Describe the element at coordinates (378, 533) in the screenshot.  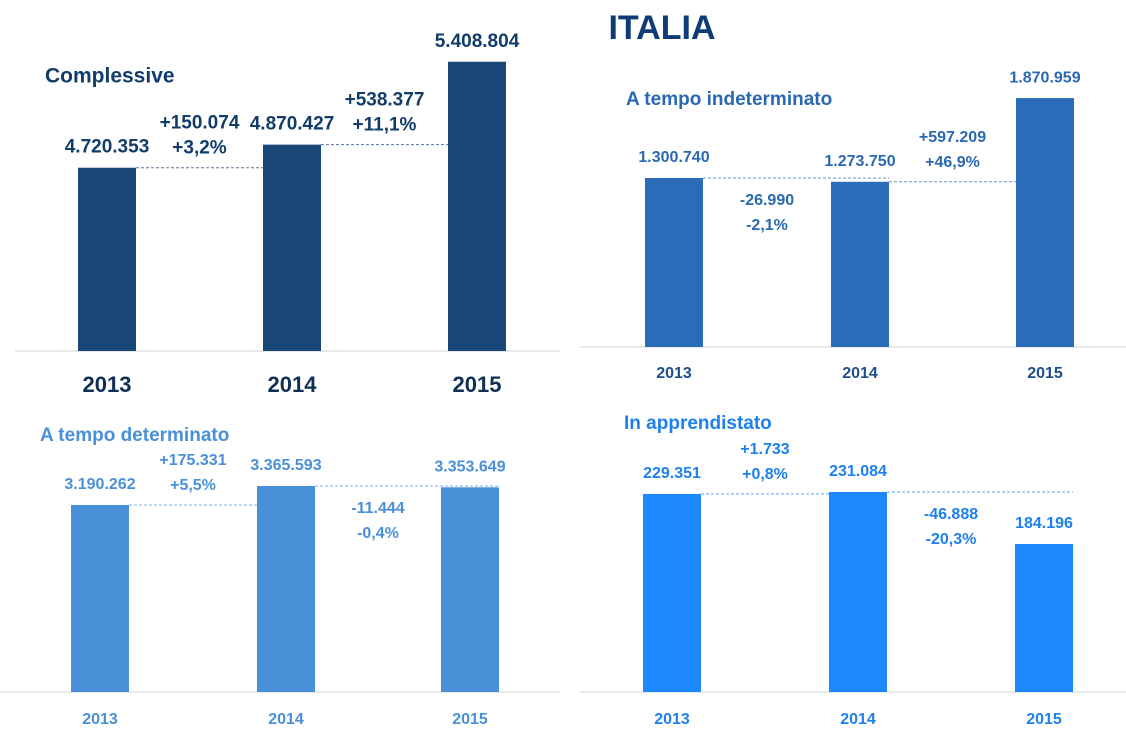
I see `change-label: -0,4%` at that location.